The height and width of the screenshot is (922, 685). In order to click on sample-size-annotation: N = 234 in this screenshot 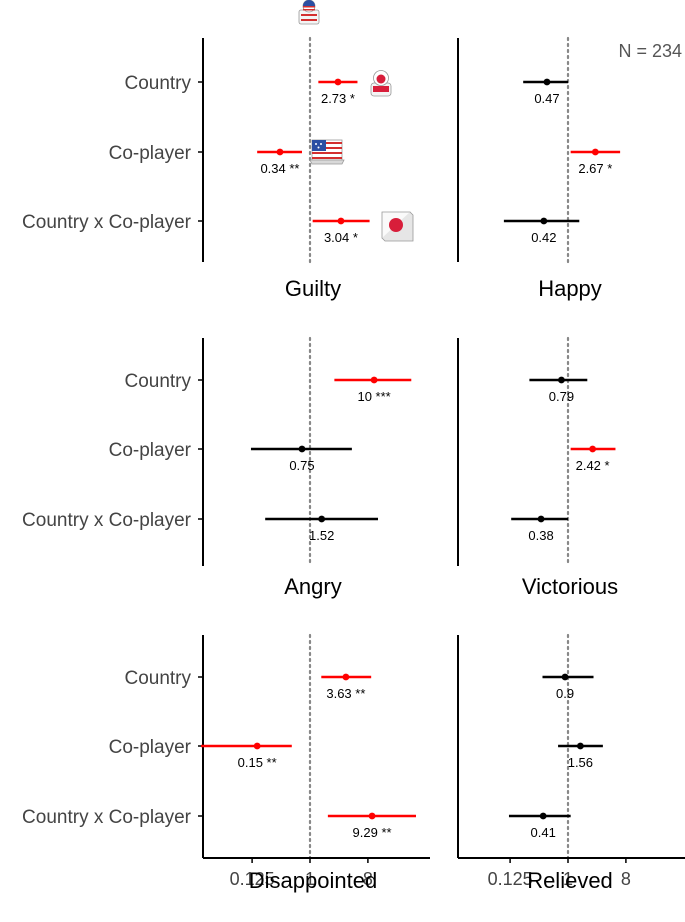, I will do `click(650, 51)`.